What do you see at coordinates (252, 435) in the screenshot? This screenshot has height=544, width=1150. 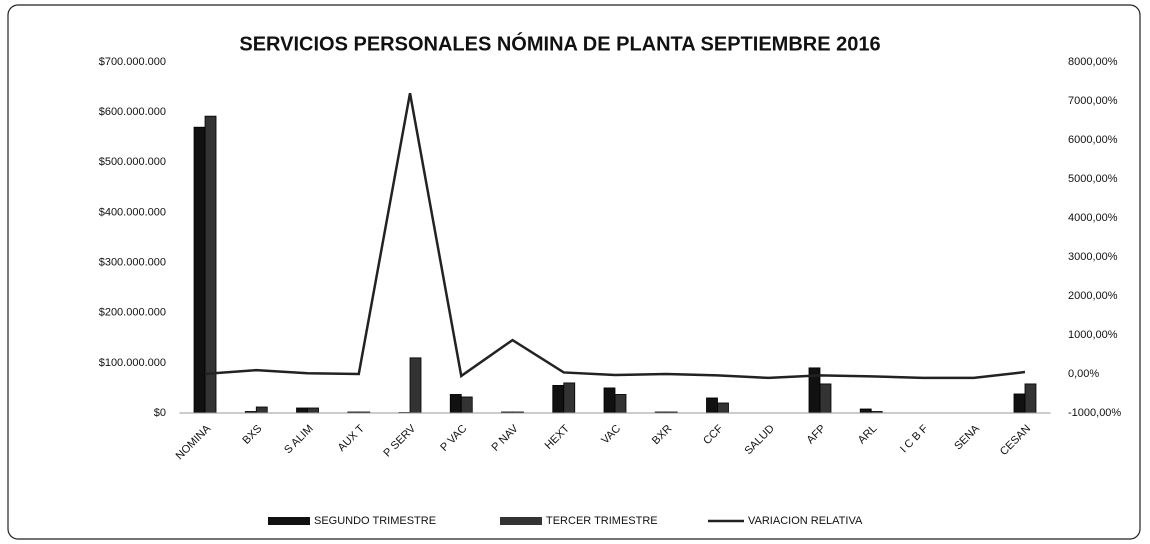 I see `x-tick-label: BXS` at bounding box center [252, 435].